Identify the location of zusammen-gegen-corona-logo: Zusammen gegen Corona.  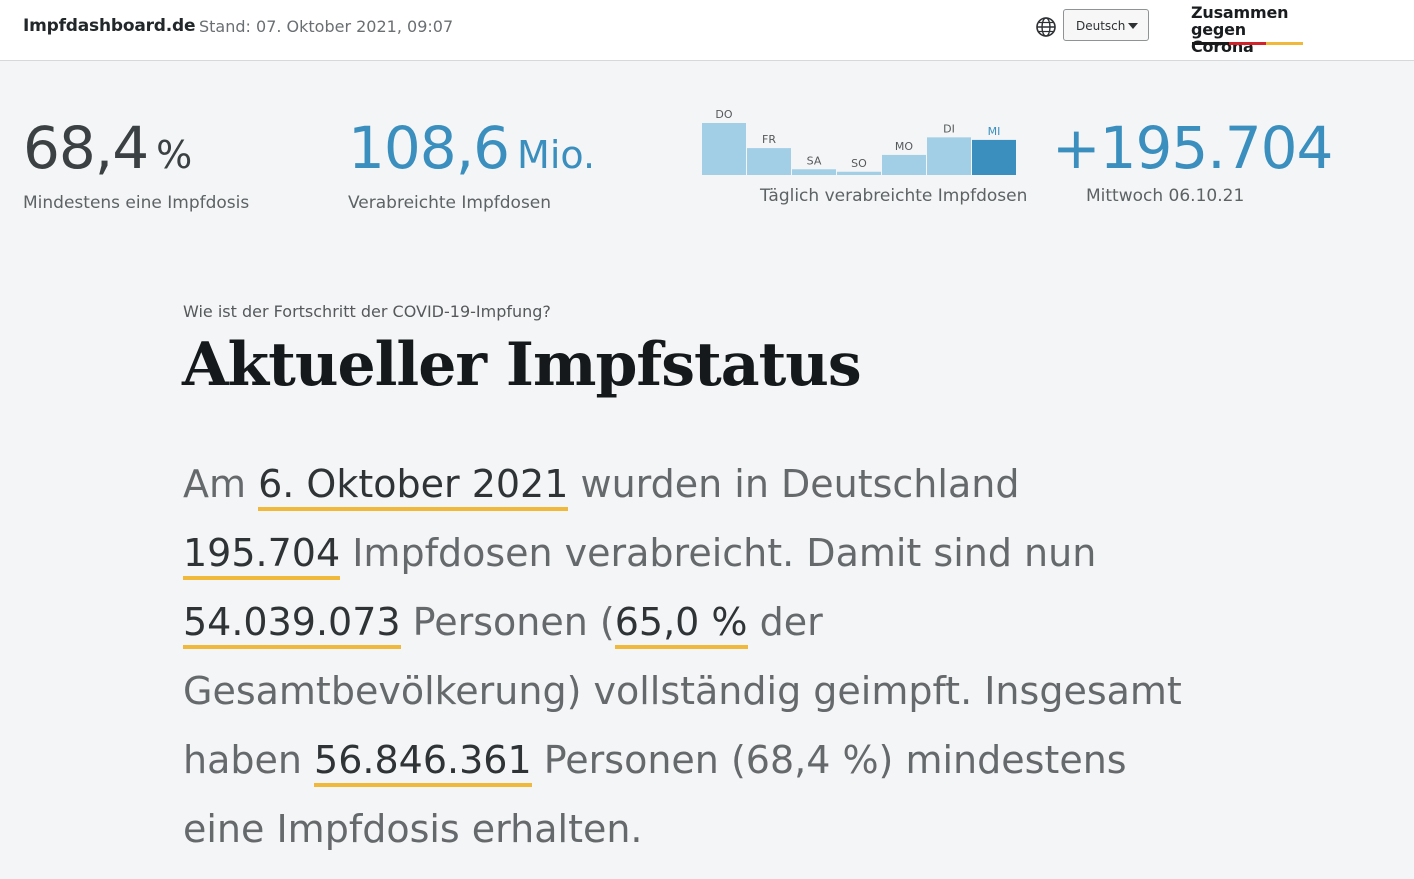
(1248, 29).